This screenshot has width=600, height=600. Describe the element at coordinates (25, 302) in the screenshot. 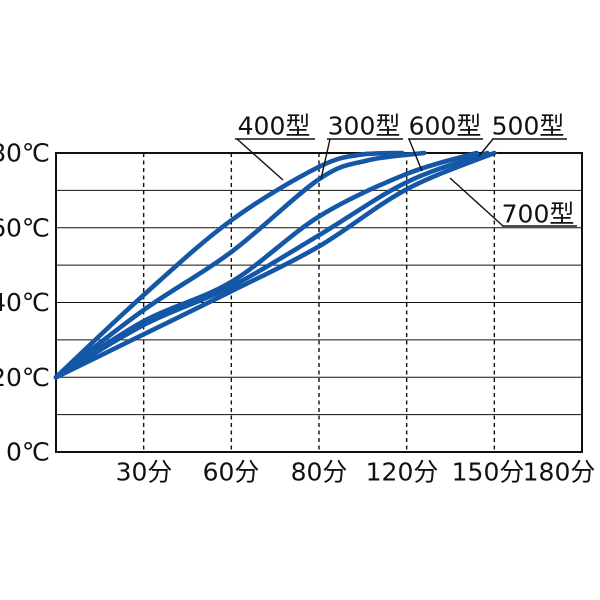

I see `y-axis-tick-label: 40℃` at that location.